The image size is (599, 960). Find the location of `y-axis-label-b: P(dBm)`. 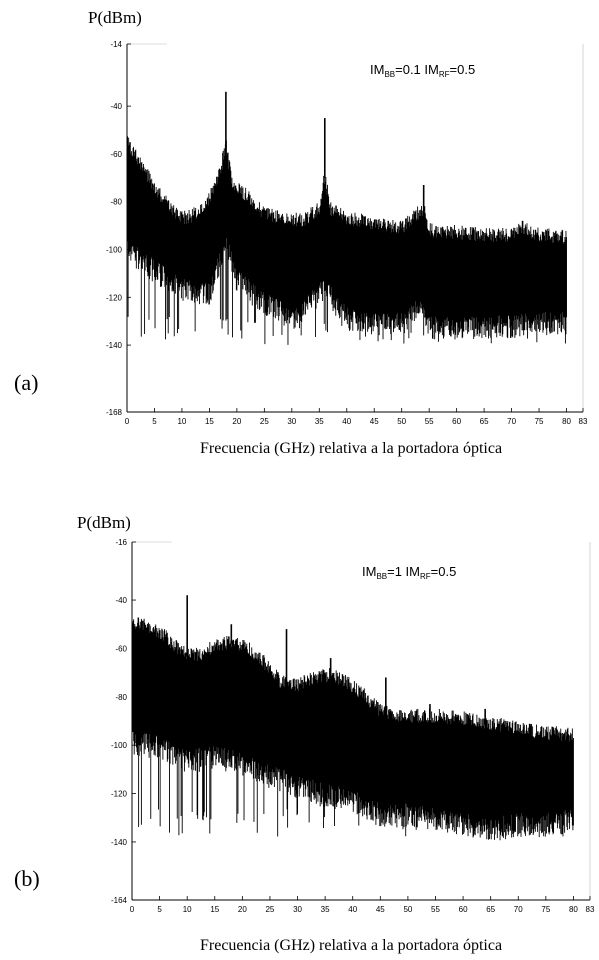

y-axis-label-b: P(dBm) is located at coordinates (104, 522).